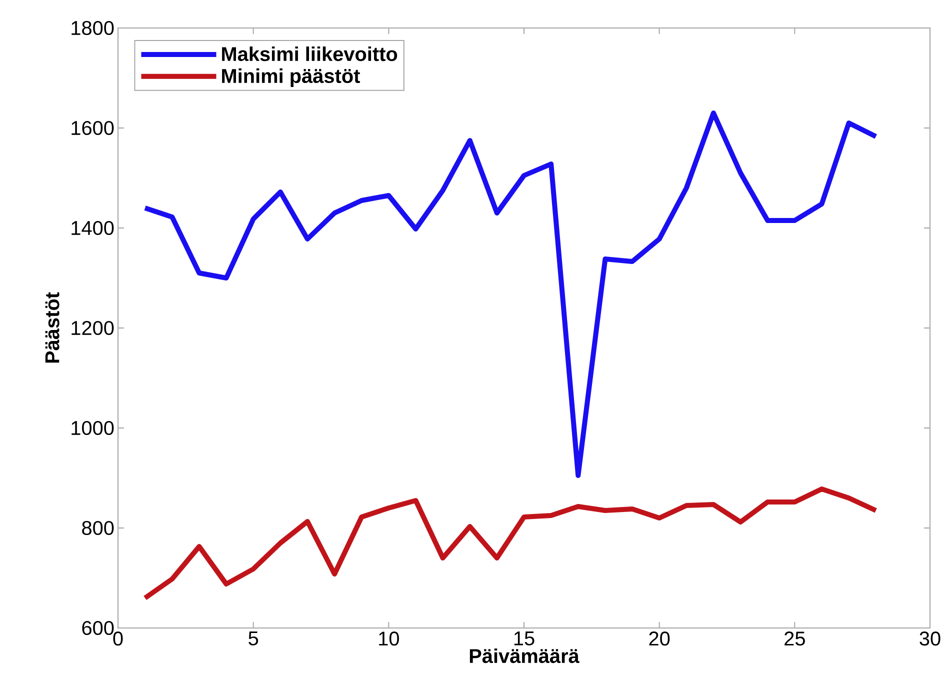 This screenshot has height=695, width=950. What do you see at coordinates (253, 639) in the screenshot?
I see `x-tick-label: 5` at bounding box center [253, 639].